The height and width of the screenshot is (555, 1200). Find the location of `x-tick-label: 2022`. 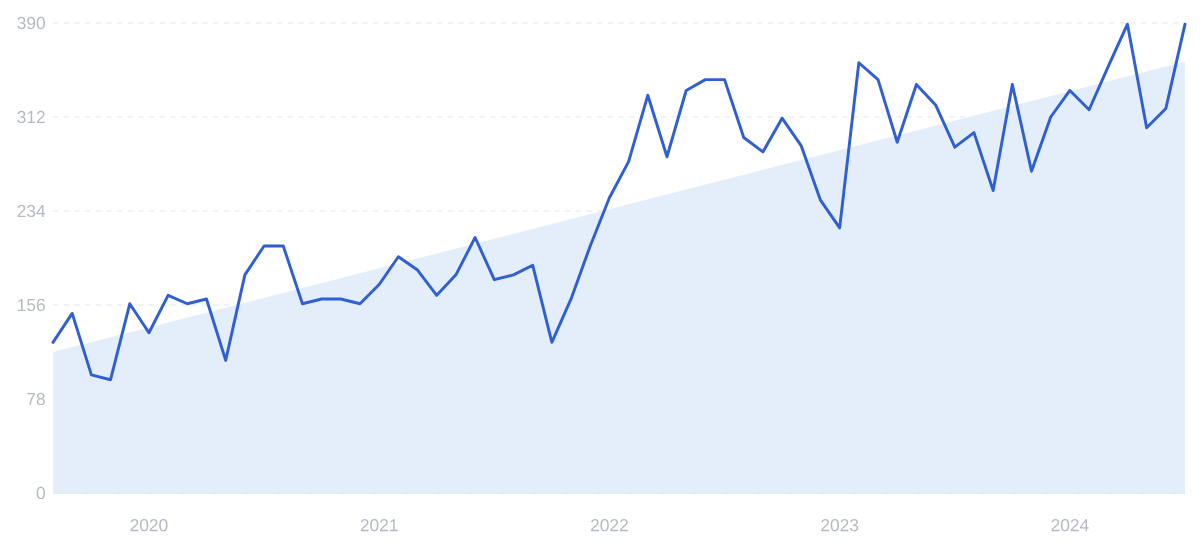

x-tick-label: 2022 is located at coordinates (609, 525).